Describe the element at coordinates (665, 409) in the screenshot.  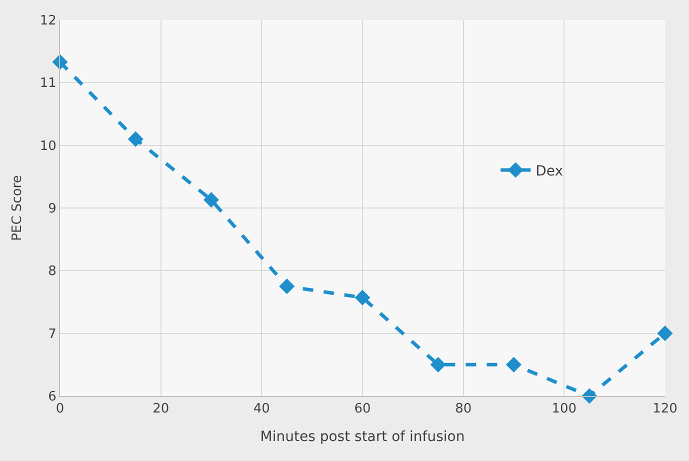
I see `x-tick-label: 120` at that location.